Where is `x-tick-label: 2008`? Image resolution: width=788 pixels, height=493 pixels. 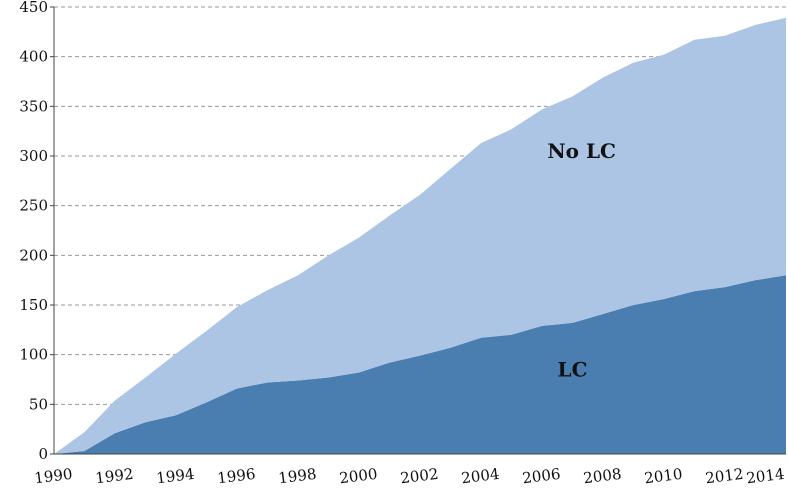 x-tick-label: 2008 is located at coordinates (602, 476).